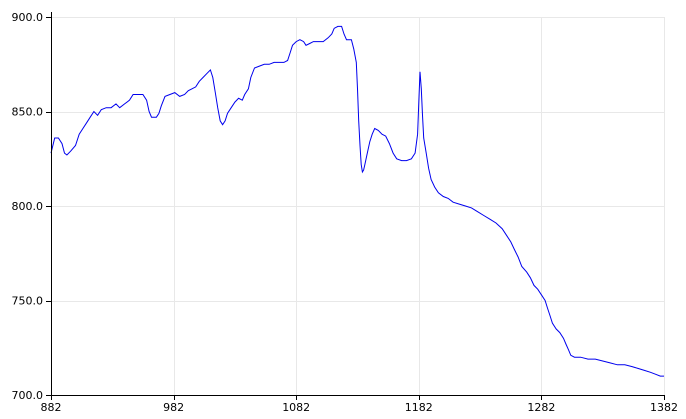 The height and width of the screenshot is (419, 686). I want to click on x-tick-label: 982, so click(173, 407).